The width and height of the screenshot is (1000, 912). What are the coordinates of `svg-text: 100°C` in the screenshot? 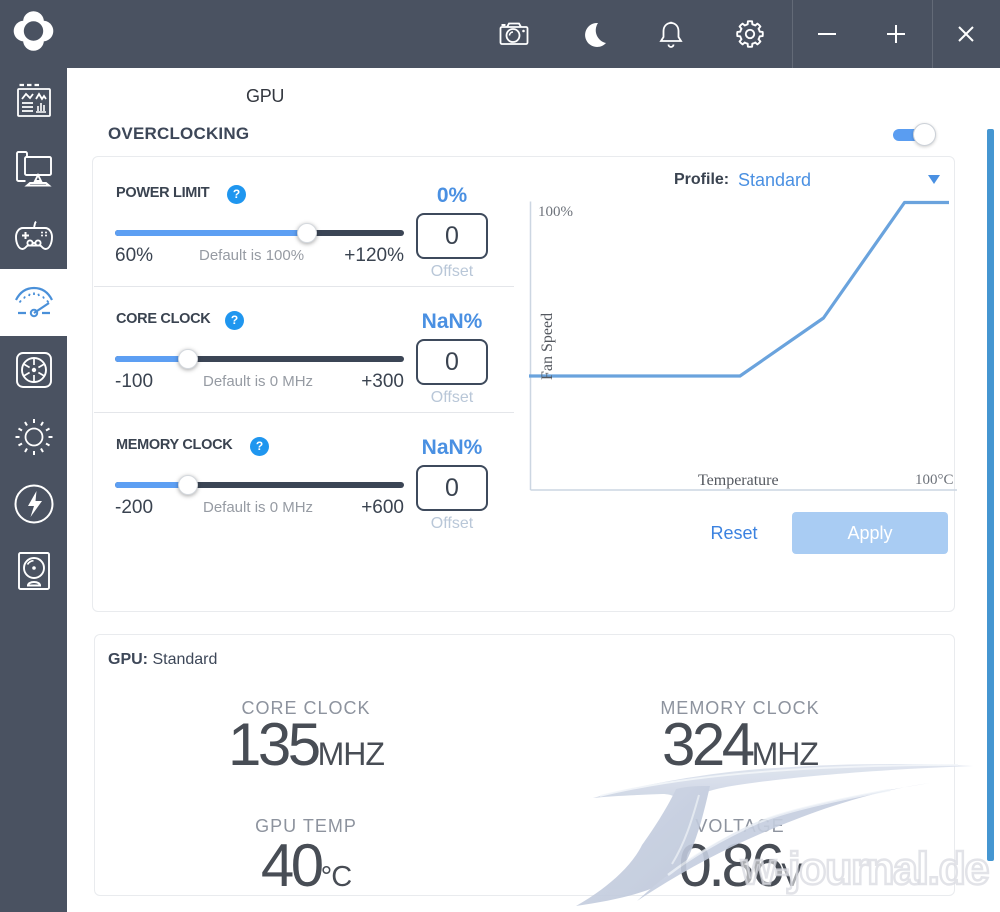 It's located at (934, 480).